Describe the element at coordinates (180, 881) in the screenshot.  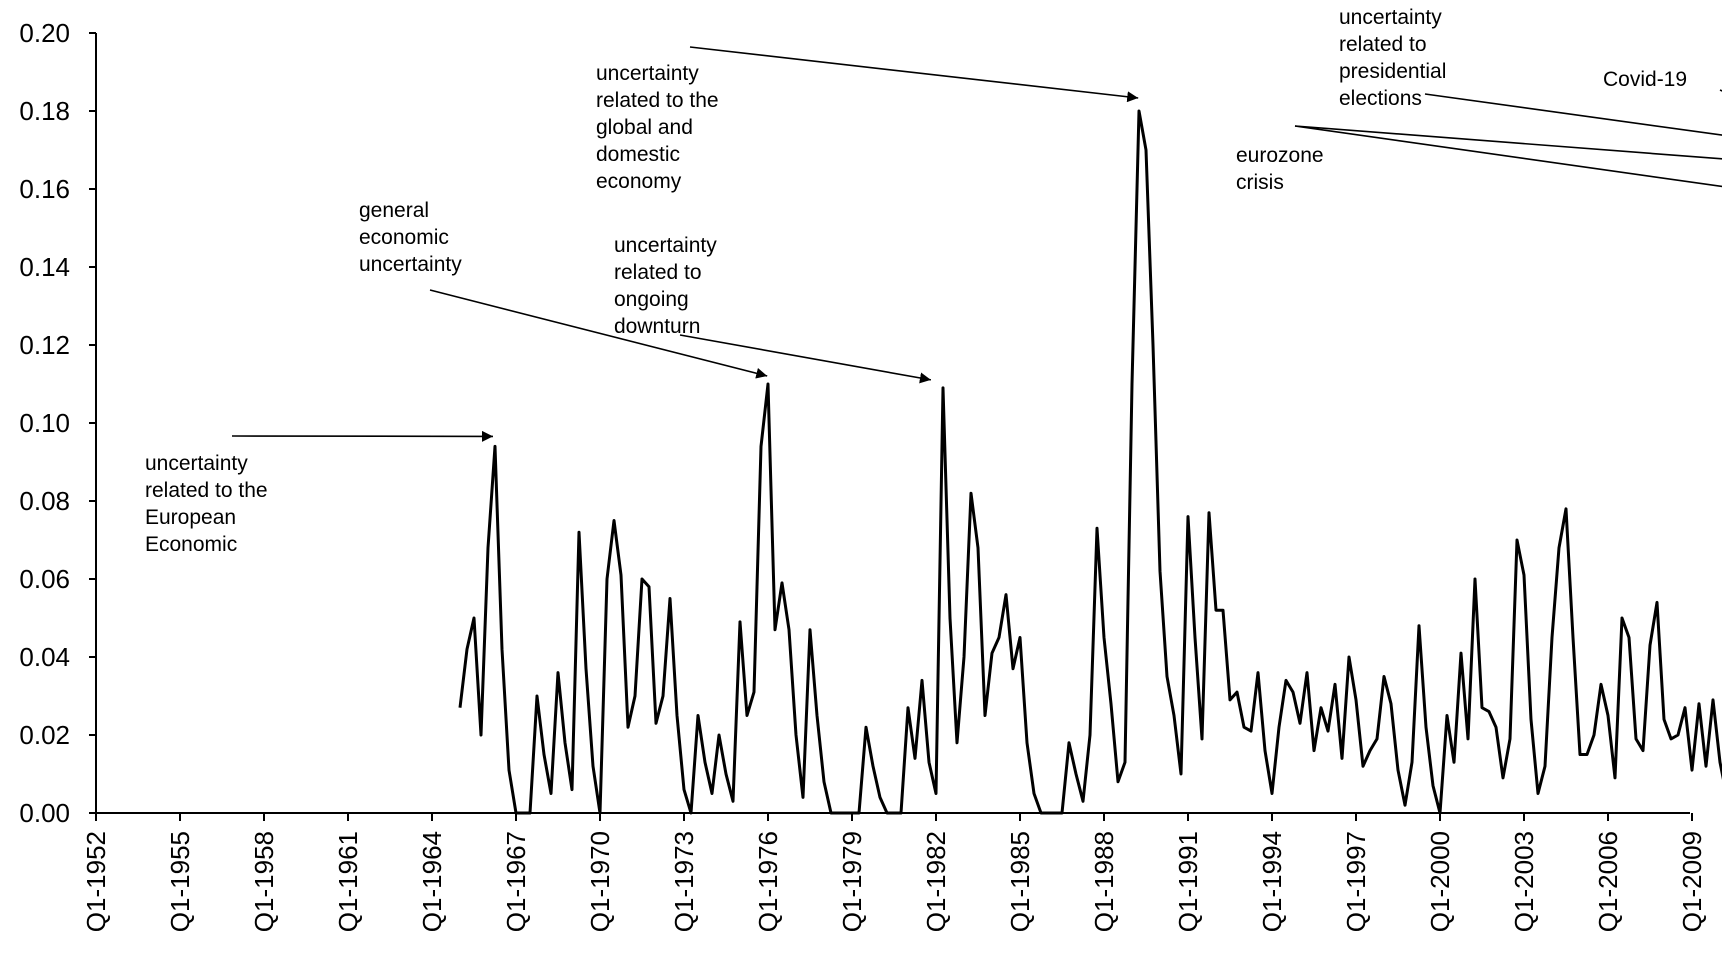
I see `x-tick-label: Q1-1955` at that location.